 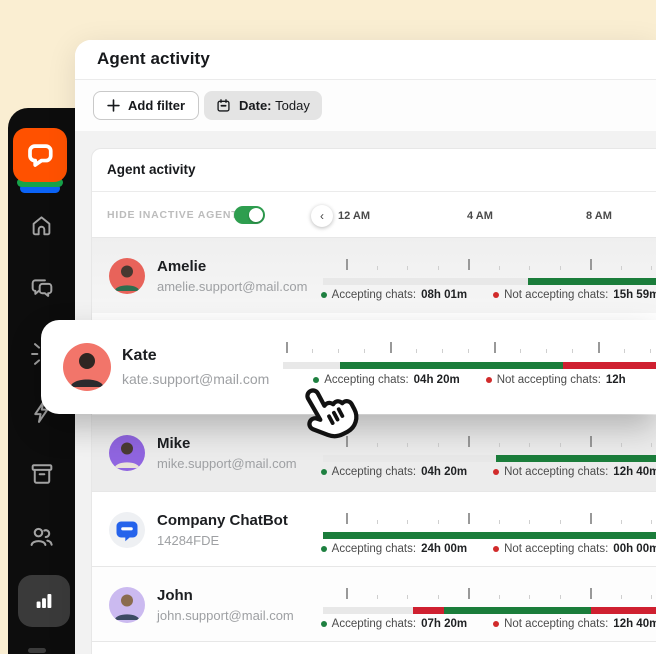 I want to click on add-filter-button: Add filter, so click(x=146, y=105).